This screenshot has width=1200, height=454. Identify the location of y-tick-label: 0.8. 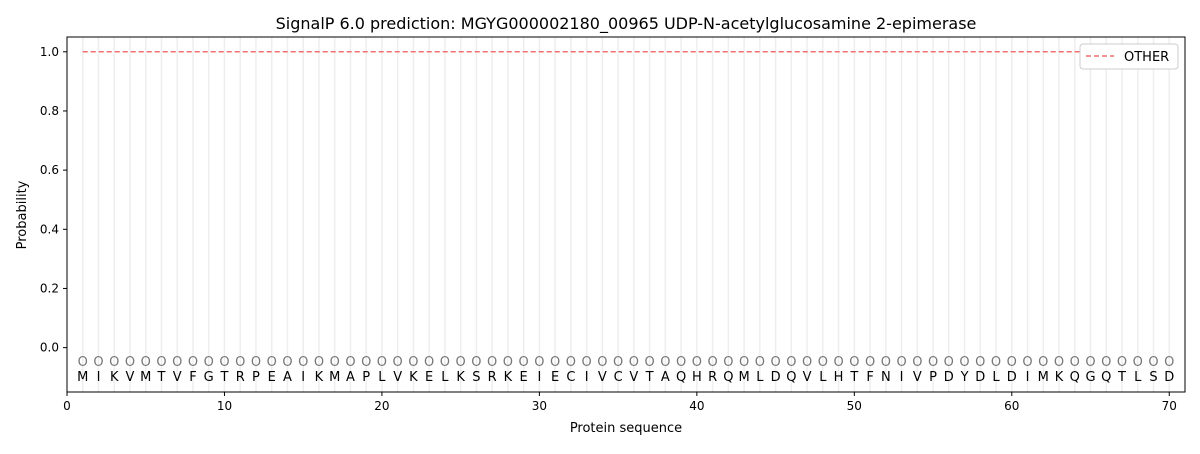
(49, 111).